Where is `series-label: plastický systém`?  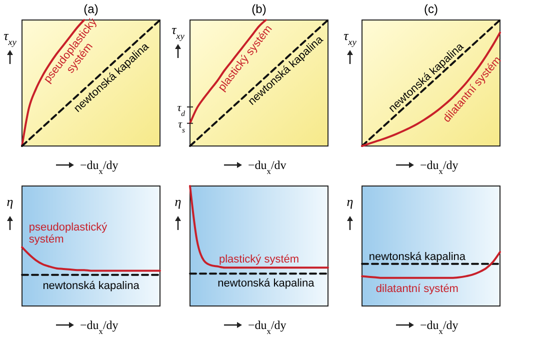
series-label: plastický systém is located at coordinates (259, 260).